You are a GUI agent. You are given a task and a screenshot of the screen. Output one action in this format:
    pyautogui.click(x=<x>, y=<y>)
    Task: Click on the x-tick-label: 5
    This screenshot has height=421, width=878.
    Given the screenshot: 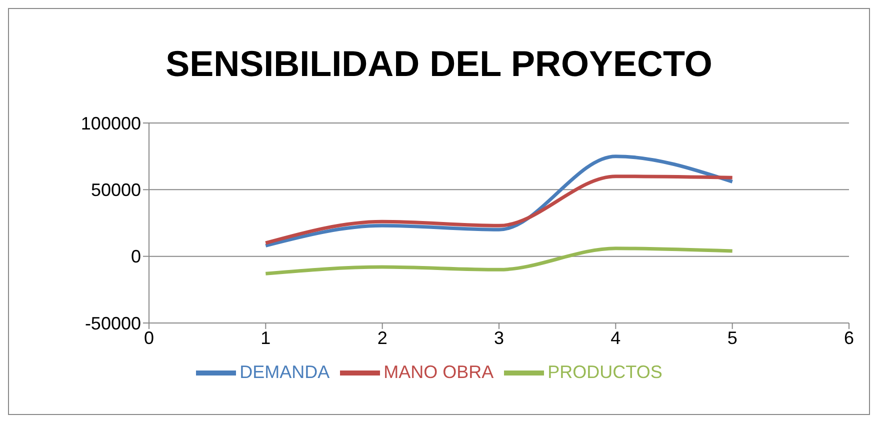 What is the action you would take?
    pyautogui.click(x=732, y=338)
    